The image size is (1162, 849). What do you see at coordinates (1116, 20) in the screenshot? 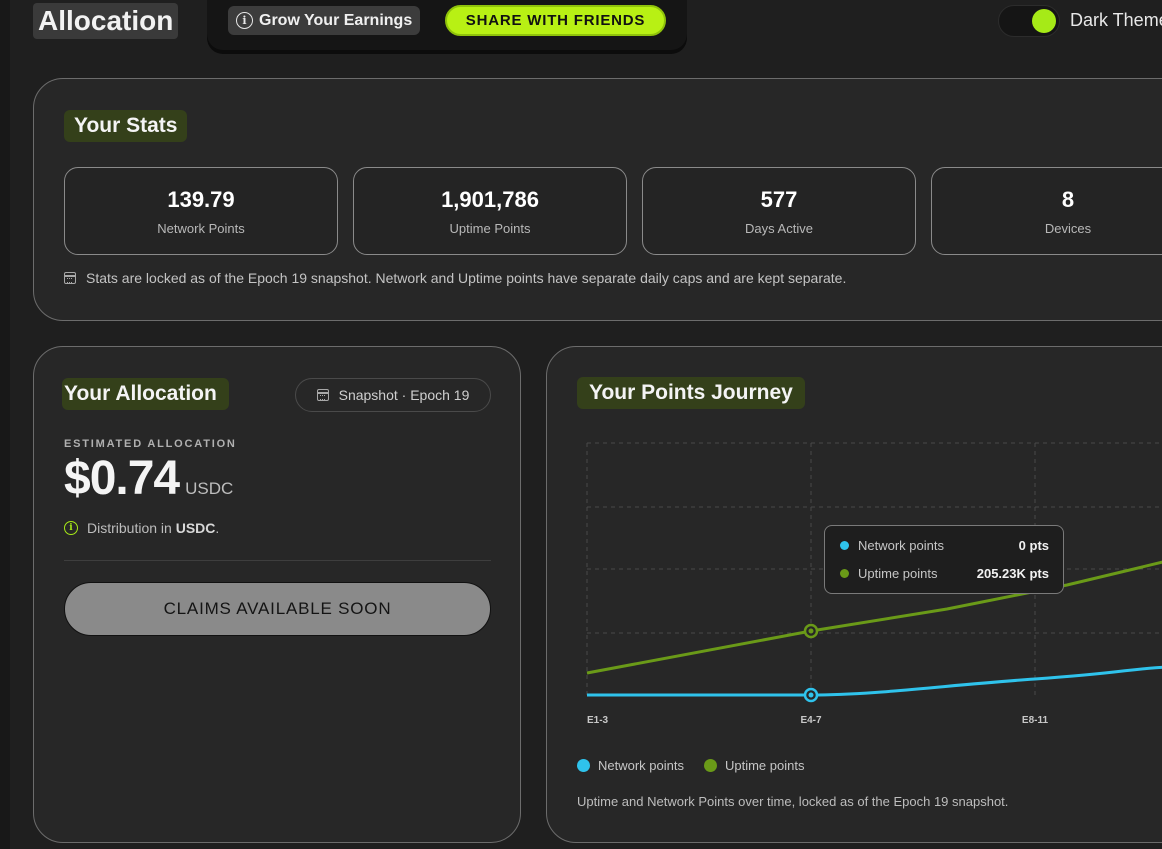
I see `dark-theme-label: Dark Theme` at bounding box center [1116, 20].